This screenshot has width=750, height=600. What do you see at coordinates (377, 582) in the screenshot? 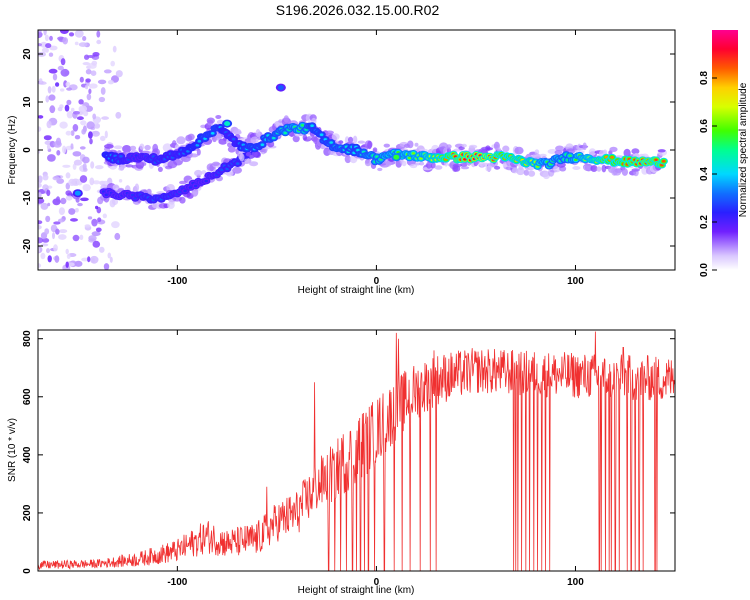
I see `x-tick-label: 0` at bounding box center [377, 582].